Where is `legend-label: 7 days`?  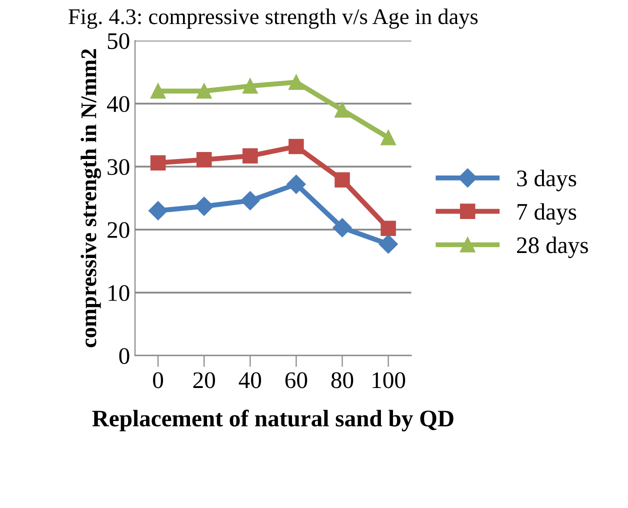 legend-label: 7 days is located at coordinates (547, 214).